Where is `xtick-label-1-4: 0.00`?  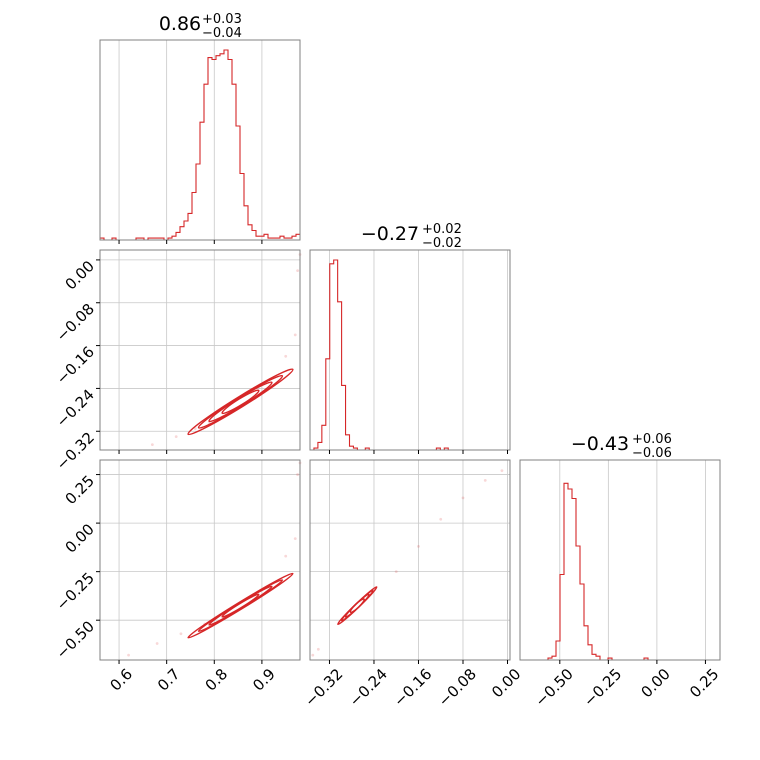
xtick-label-1-4: 0.00 is located at coordinates (506, 683).